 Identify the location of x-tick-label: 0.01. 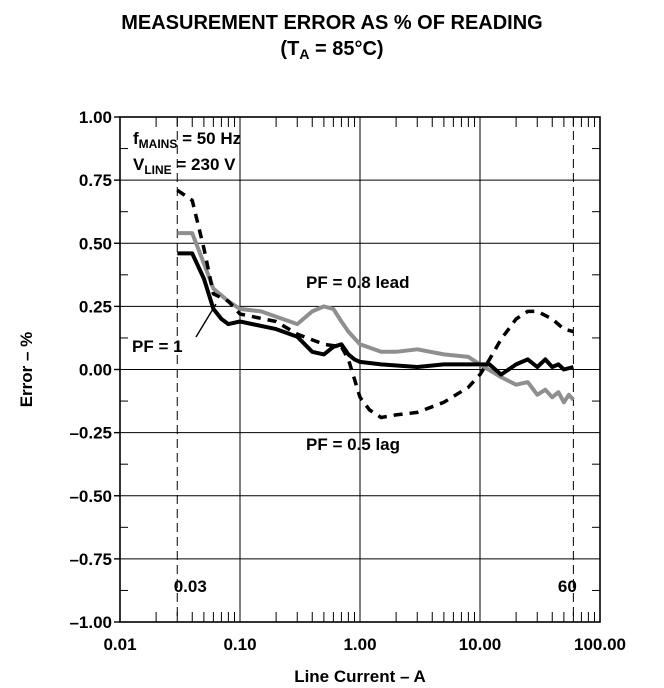
(119, 644).